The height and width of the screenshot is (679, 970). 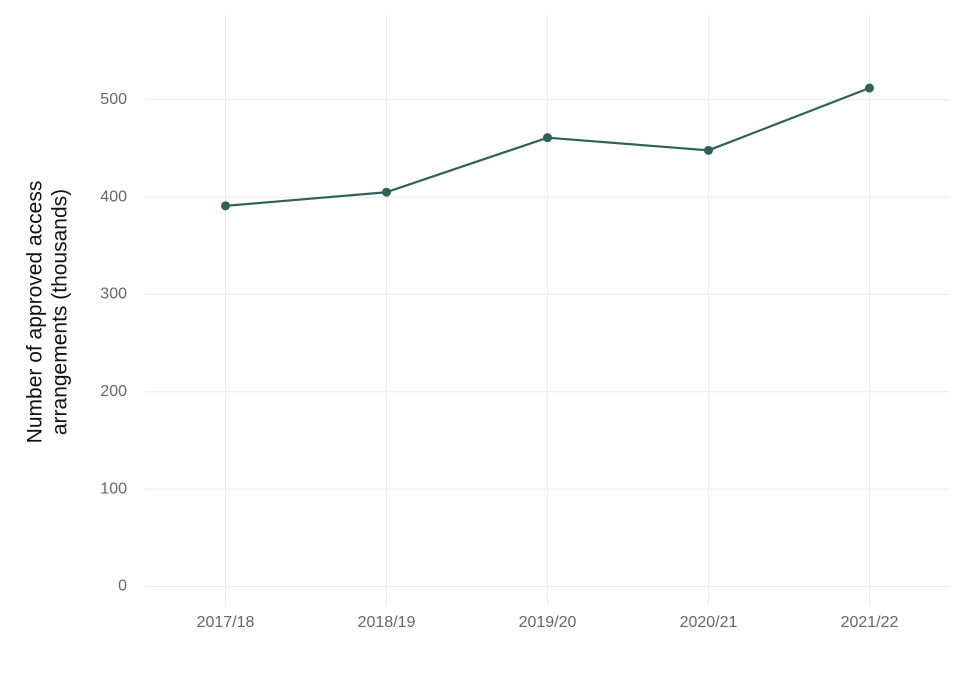 I want to click on y-tick-label: 100, so click(x=113, y=488).